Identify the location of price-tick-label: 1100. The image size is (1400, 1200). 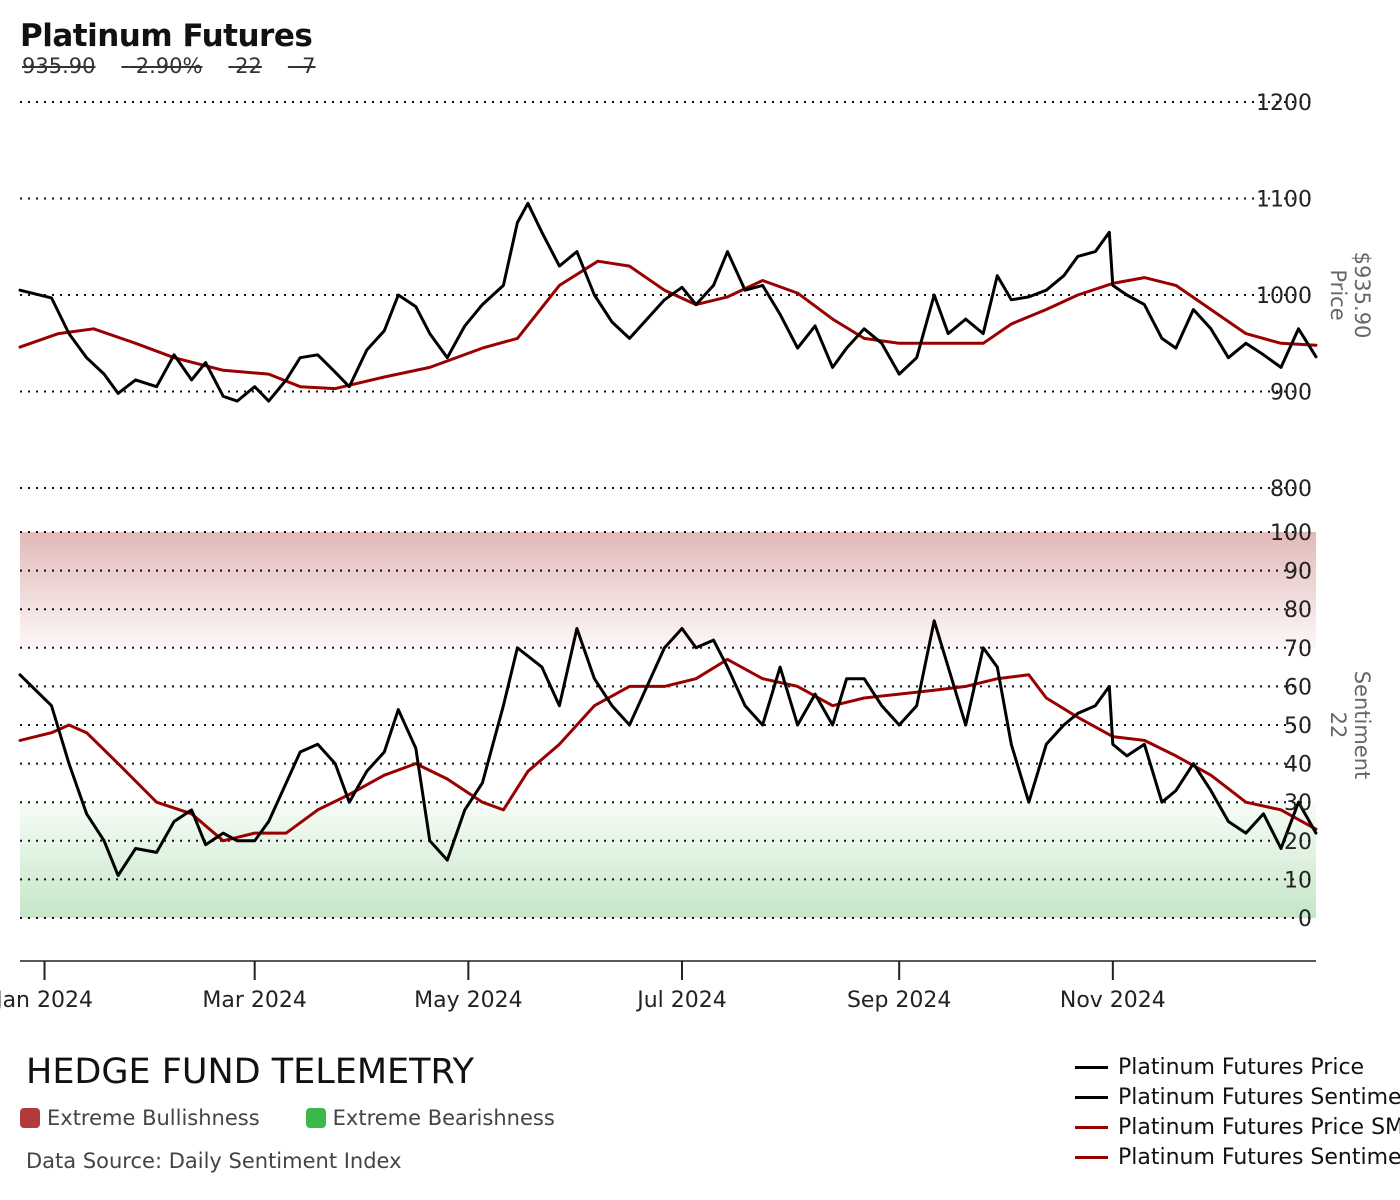
(1284, 200).